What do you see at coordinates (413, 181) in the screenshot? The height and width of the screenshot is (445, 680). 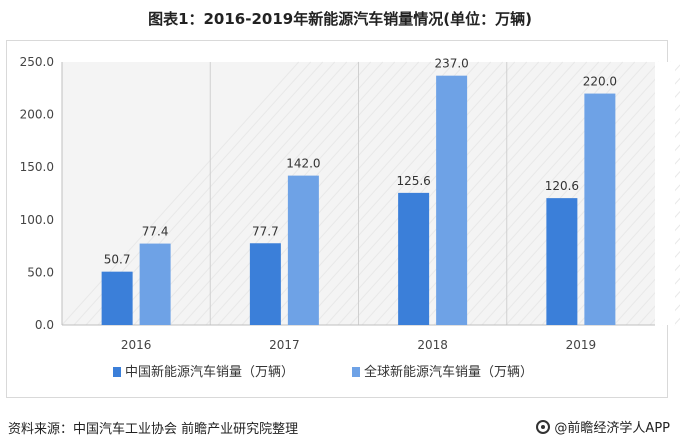 I see `data-label: 125.6` at bounding box center [413, 181].